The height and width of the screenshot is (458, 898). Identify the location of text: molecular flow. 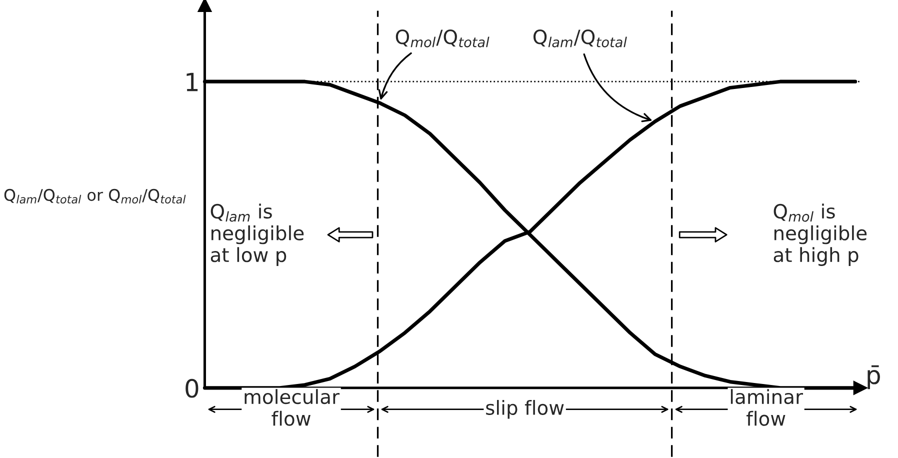
(292, 407).